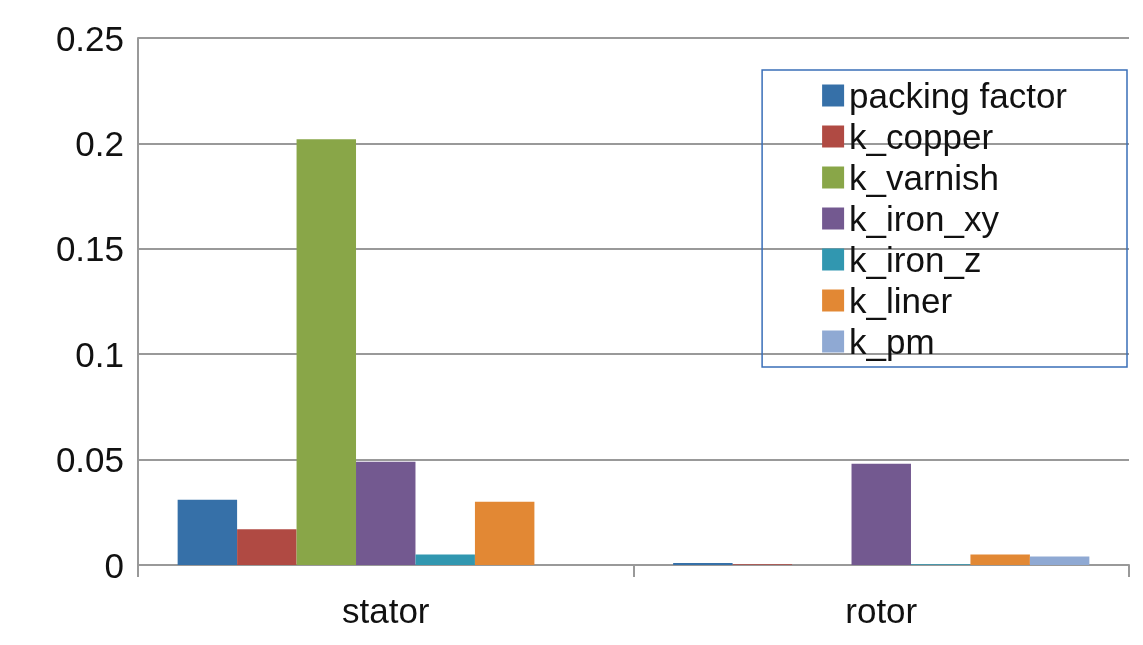 The width and height of the screenshot is (1143, 645). I want to click on legend-label: k_iron_xy, so click(924, 218).